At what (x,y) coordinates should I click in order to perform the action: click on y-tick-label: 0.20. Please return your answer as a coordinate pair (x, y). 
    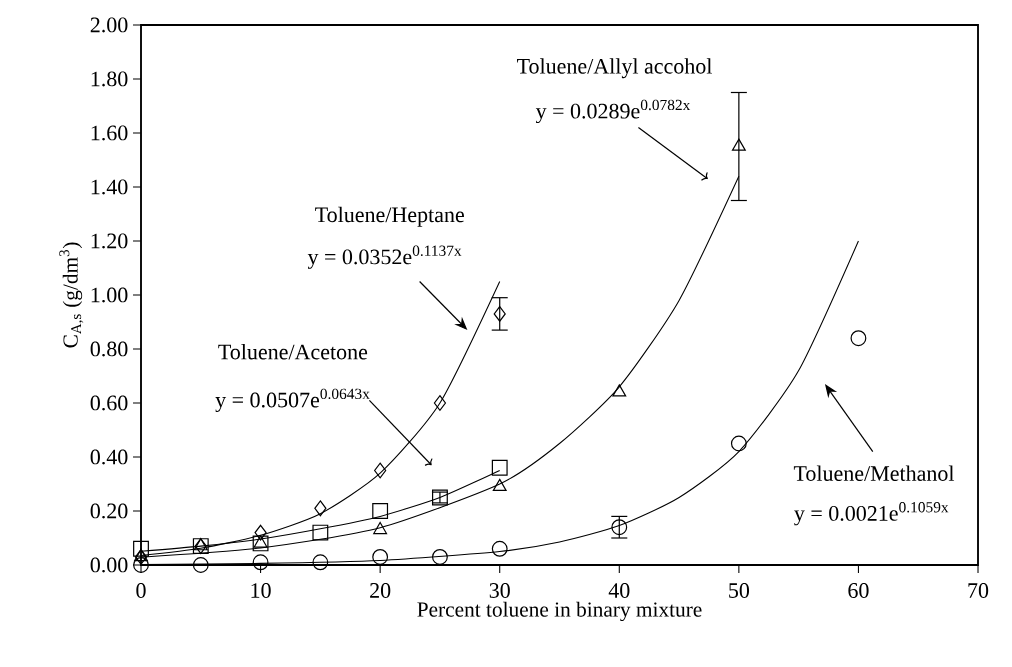
    Looking at the image, I should click on (109, 511).